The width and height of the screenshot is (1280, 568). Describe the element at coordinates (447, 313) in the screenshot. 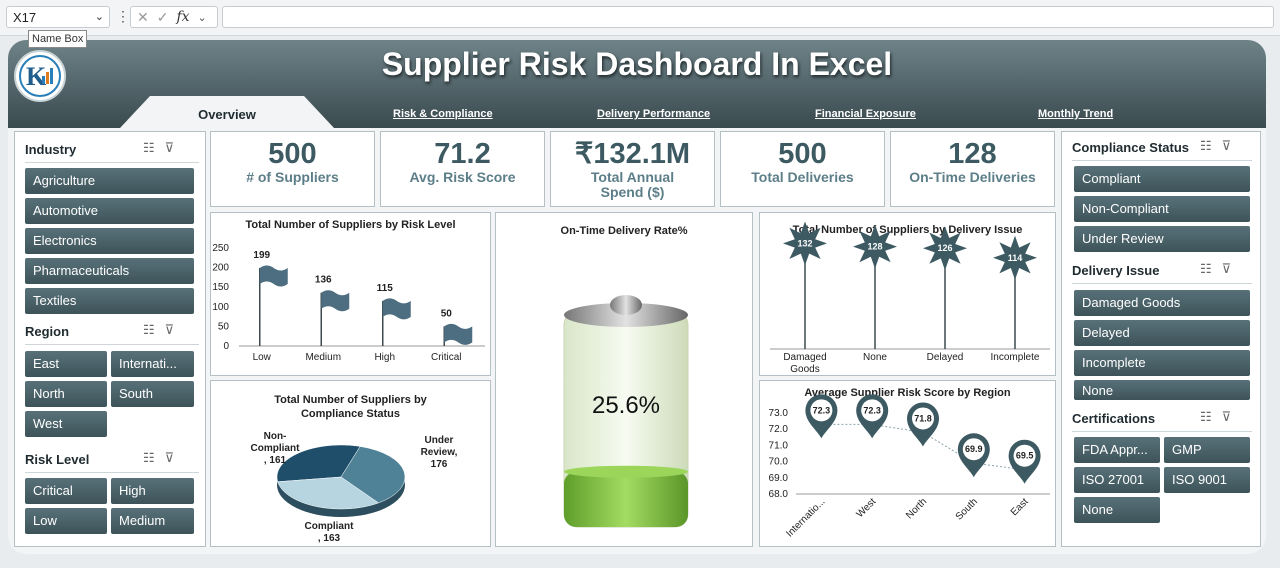

I see `data-label: 50` at that location.